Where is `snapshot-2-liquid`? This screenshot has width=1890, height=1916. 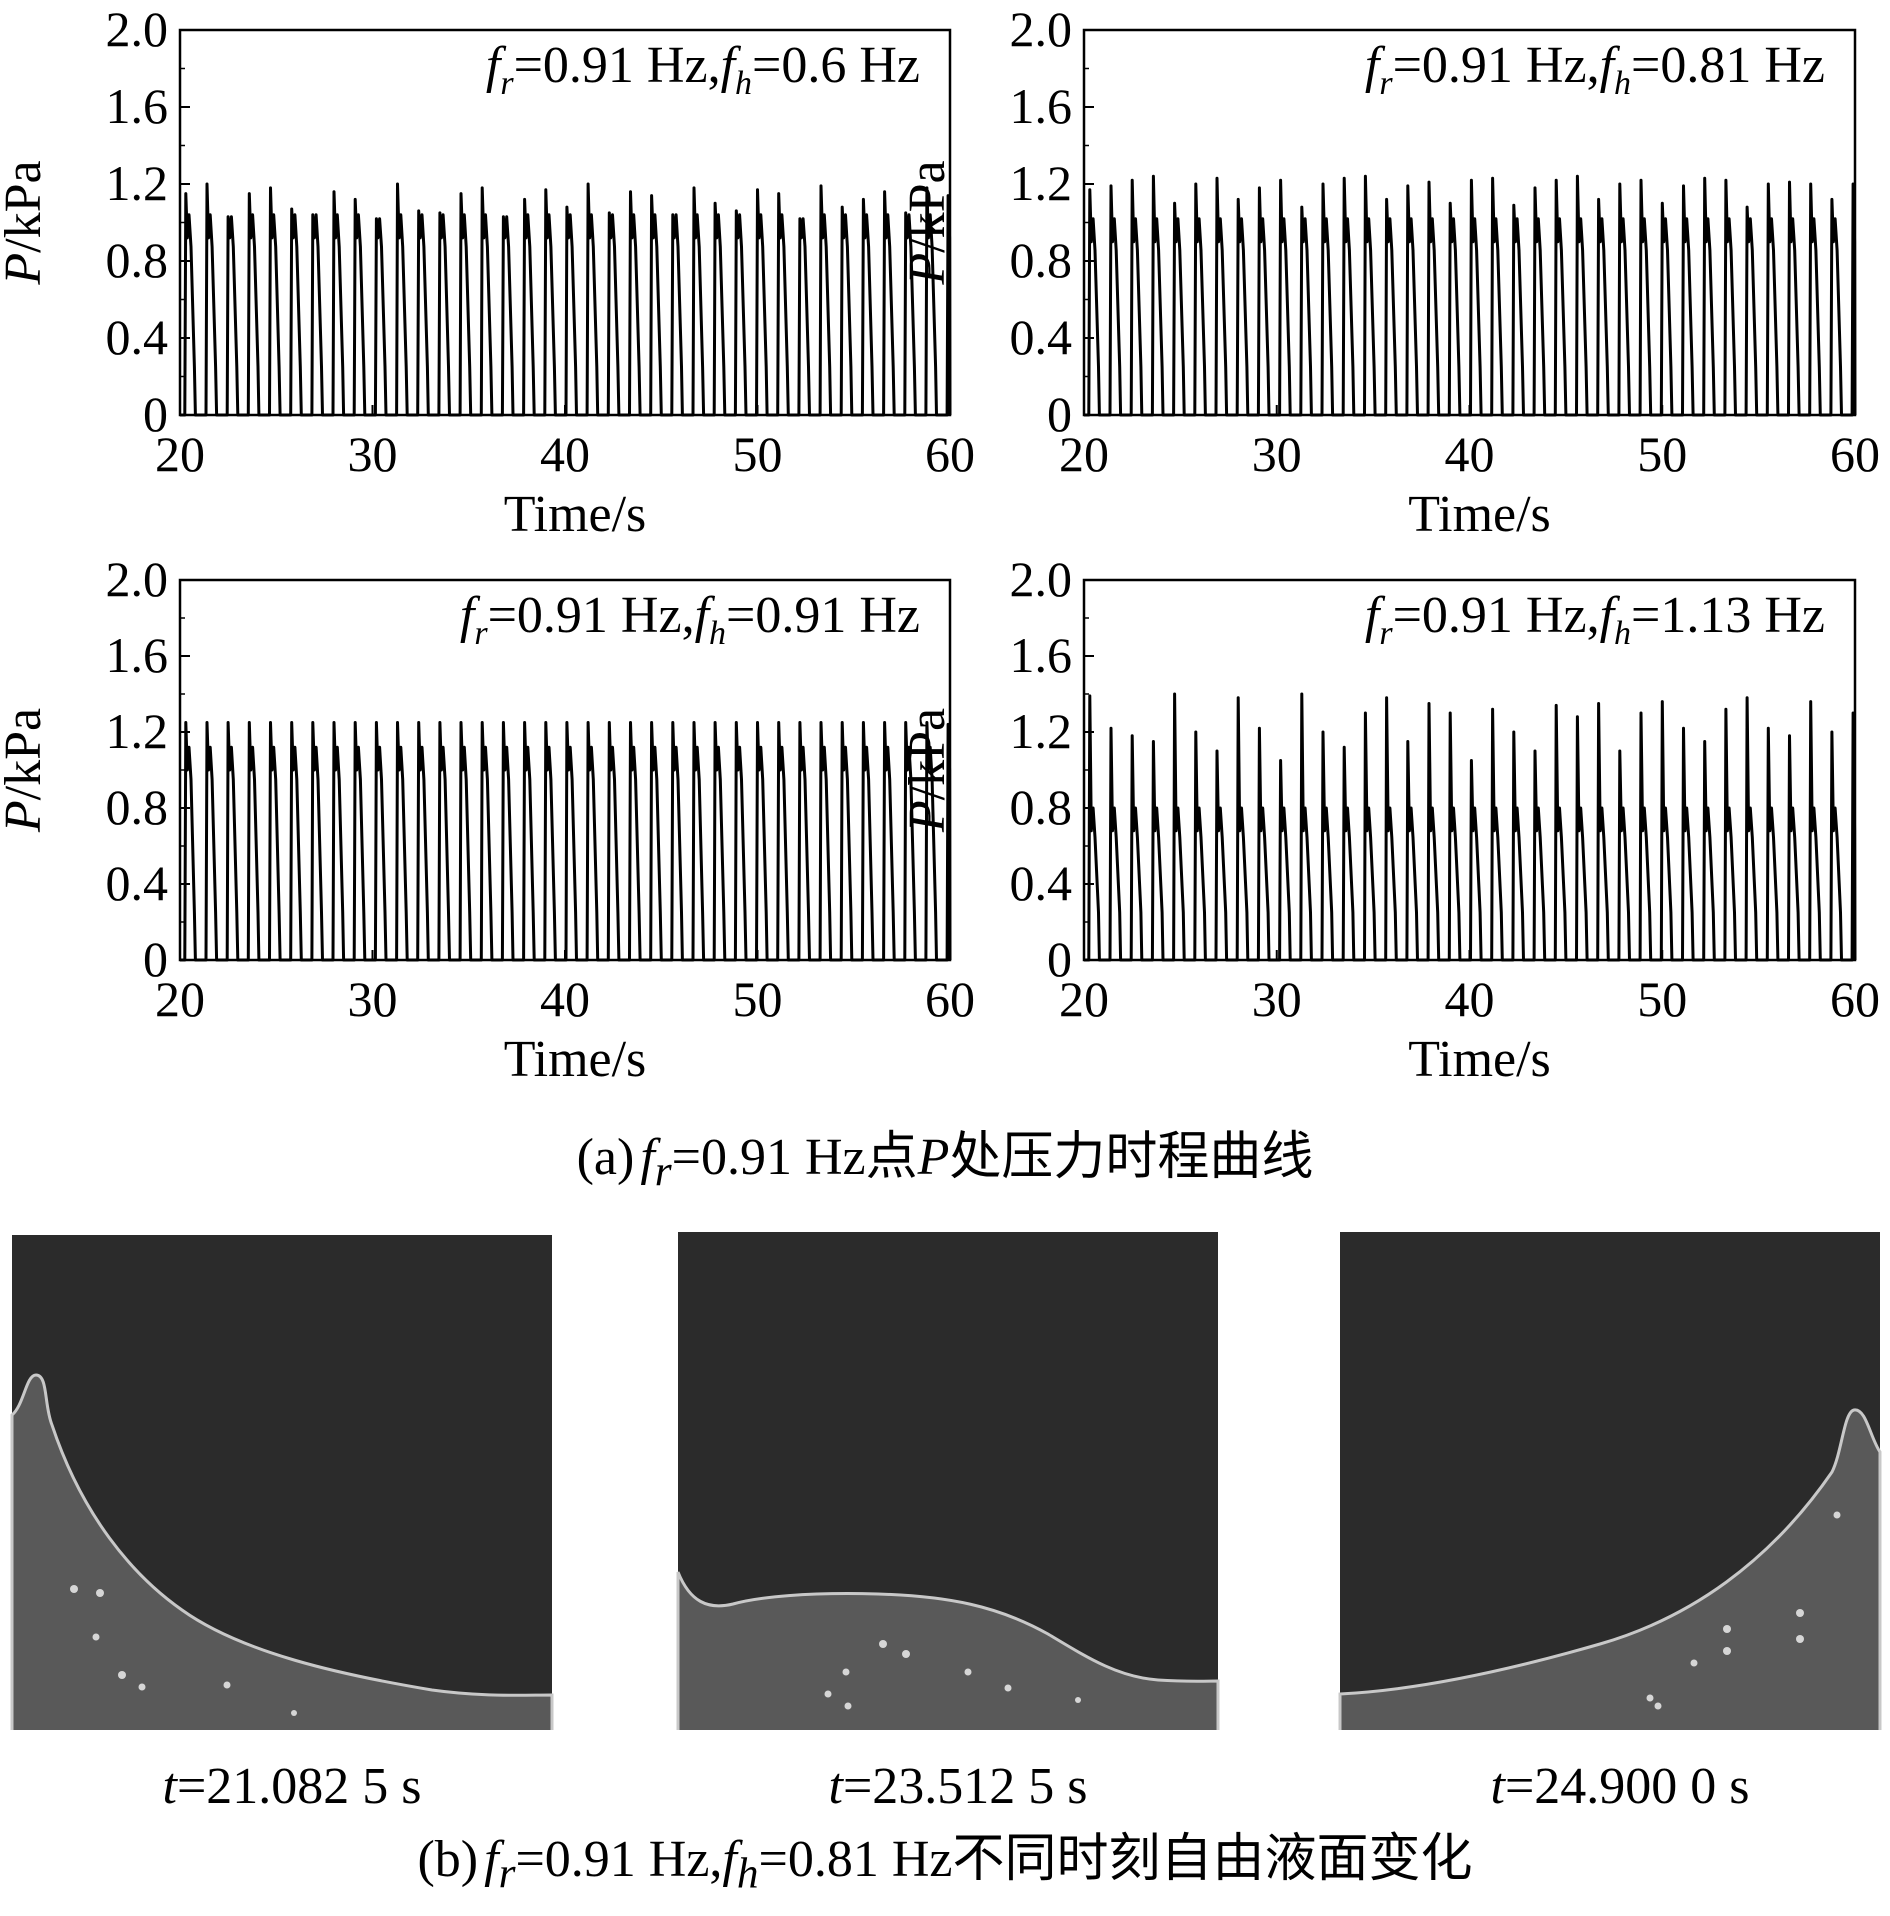
snapshot-2-liquid is located at coordinates (948, 1650).